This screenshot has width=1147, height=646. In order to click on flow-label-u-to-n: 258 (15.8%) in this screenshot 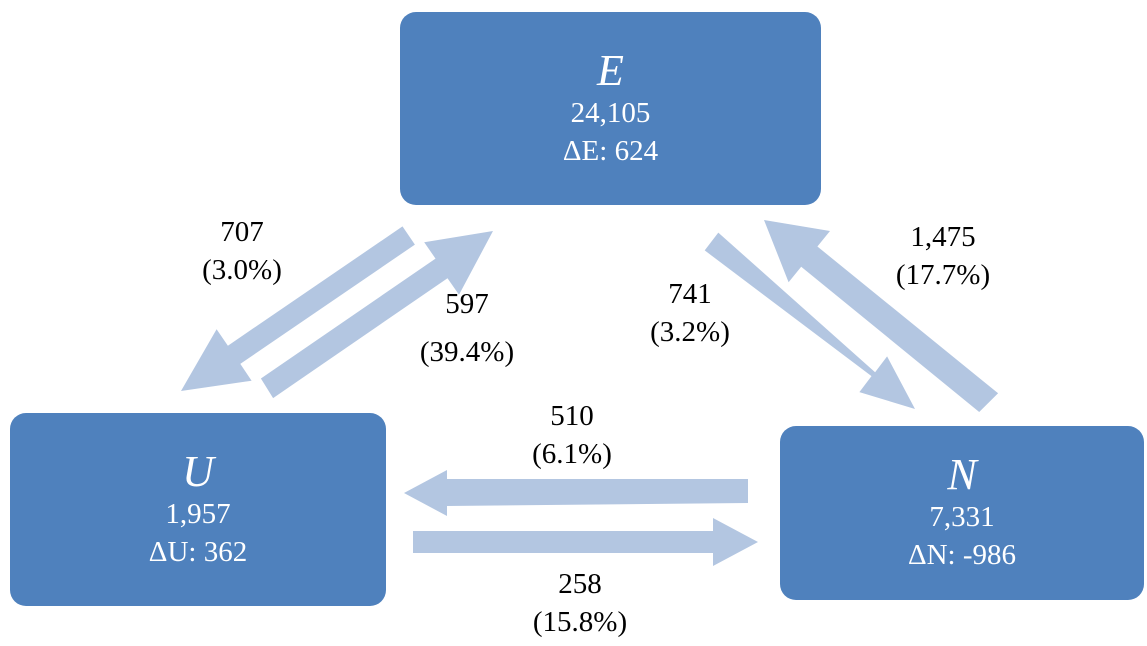, I will do `click(580, 603)`.